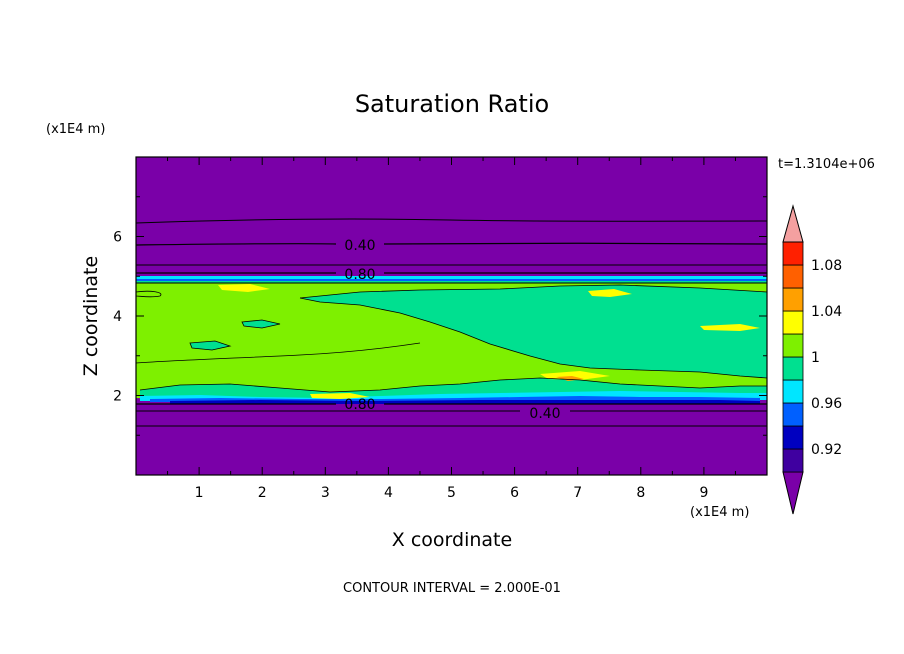 The height and width of the screenshot is (654, 904). Describe the element at coordinates (452, 104) in the screenshot. I see `chart-title: Saturation Ratio` at that location.